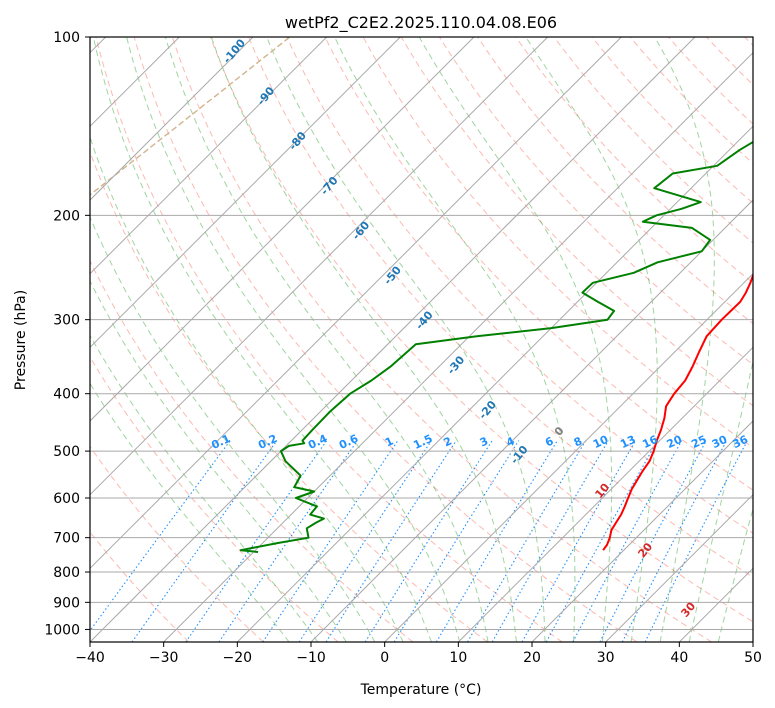 The image size is (775, 708). What do you see at coordinates (66, 216) in the screenshot?
I see `y-tick-label: 200` at bounding box center [66, 216].